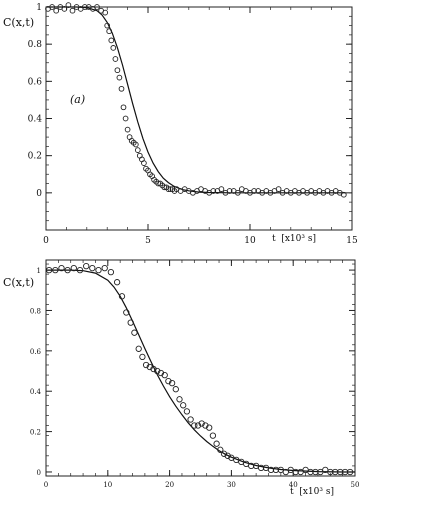 The height and width of the screenshot is (519, 436). What do you see at coordinates (36, 352) in the screenshot?
I see `y-tick-label: 0.6` at bounding box center [36, 352].